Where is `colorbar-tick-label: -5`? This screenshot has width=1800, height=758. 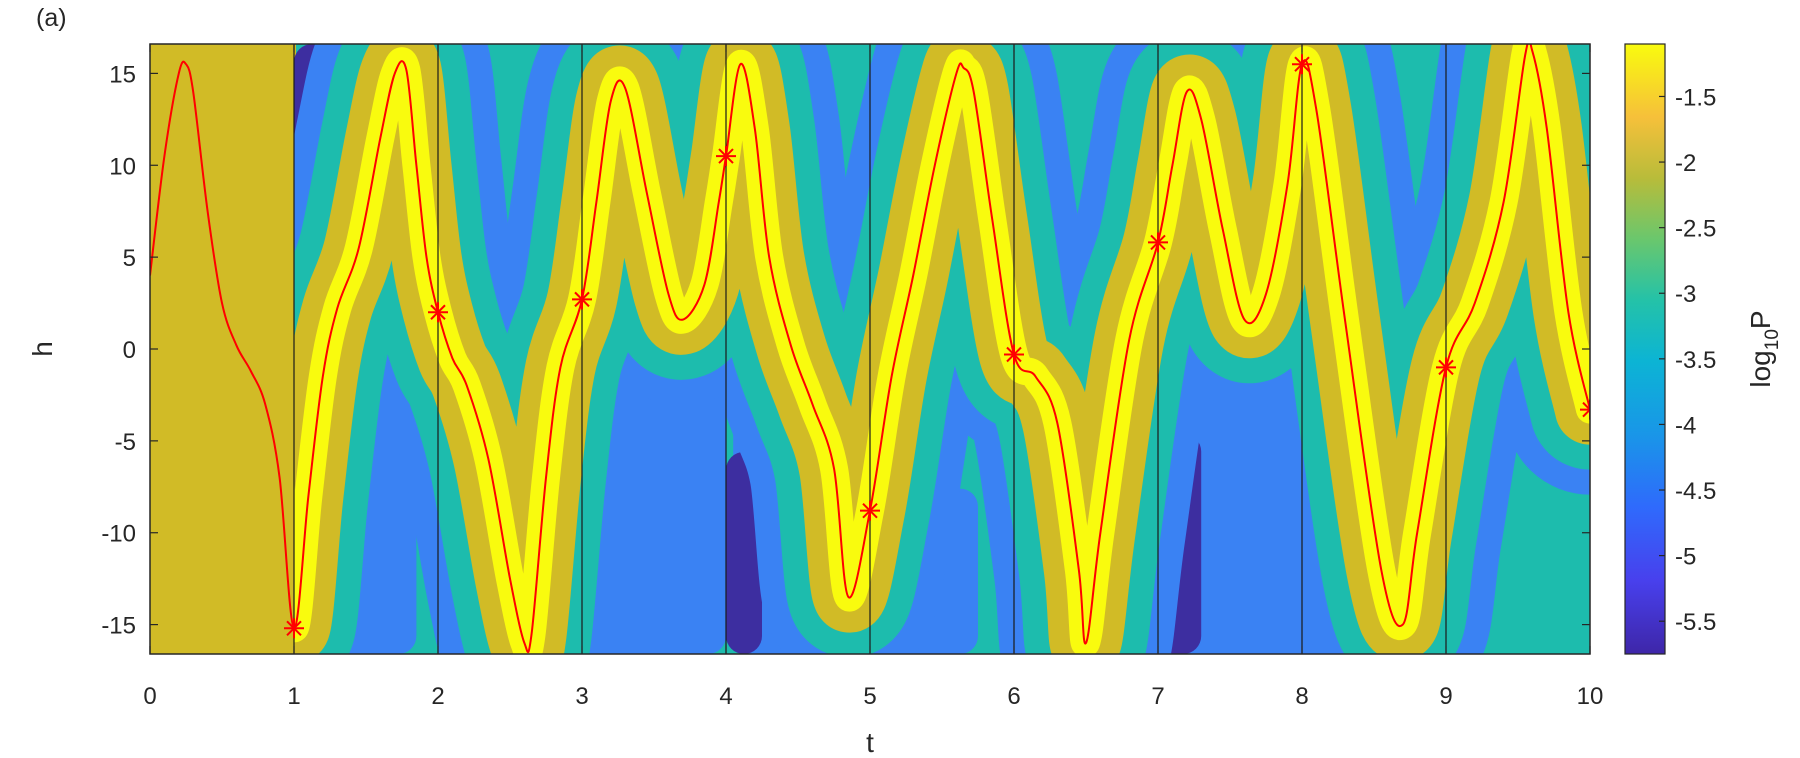 colorbar-tick-label: -5 is located at coordinates (1685, 557).